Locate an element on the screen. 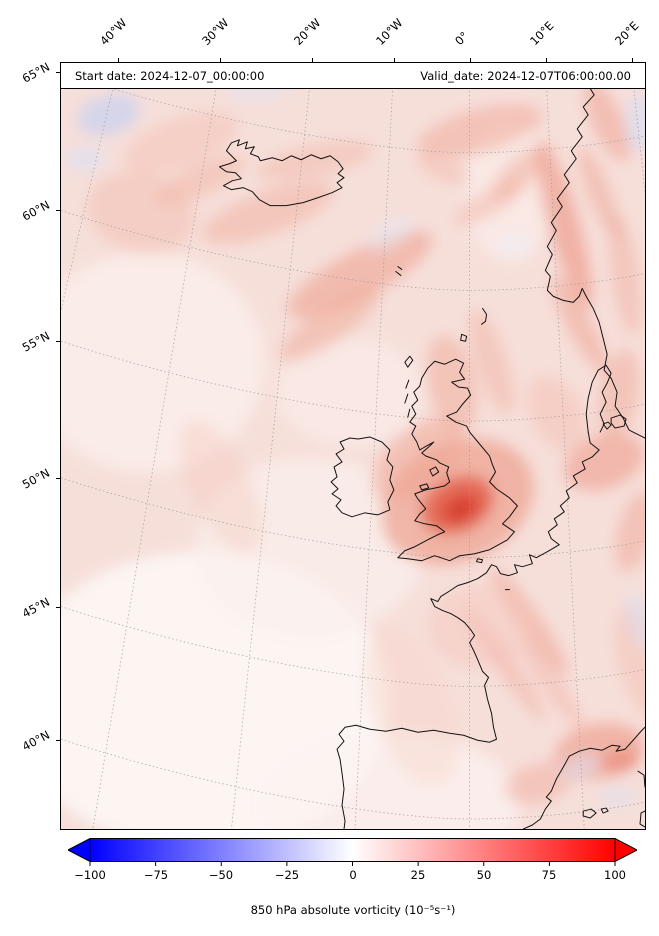 Image resolution: width=659 pixels, height=936 pixels. latitude-tick-label: 45°N is located at coordinates (35, 607).